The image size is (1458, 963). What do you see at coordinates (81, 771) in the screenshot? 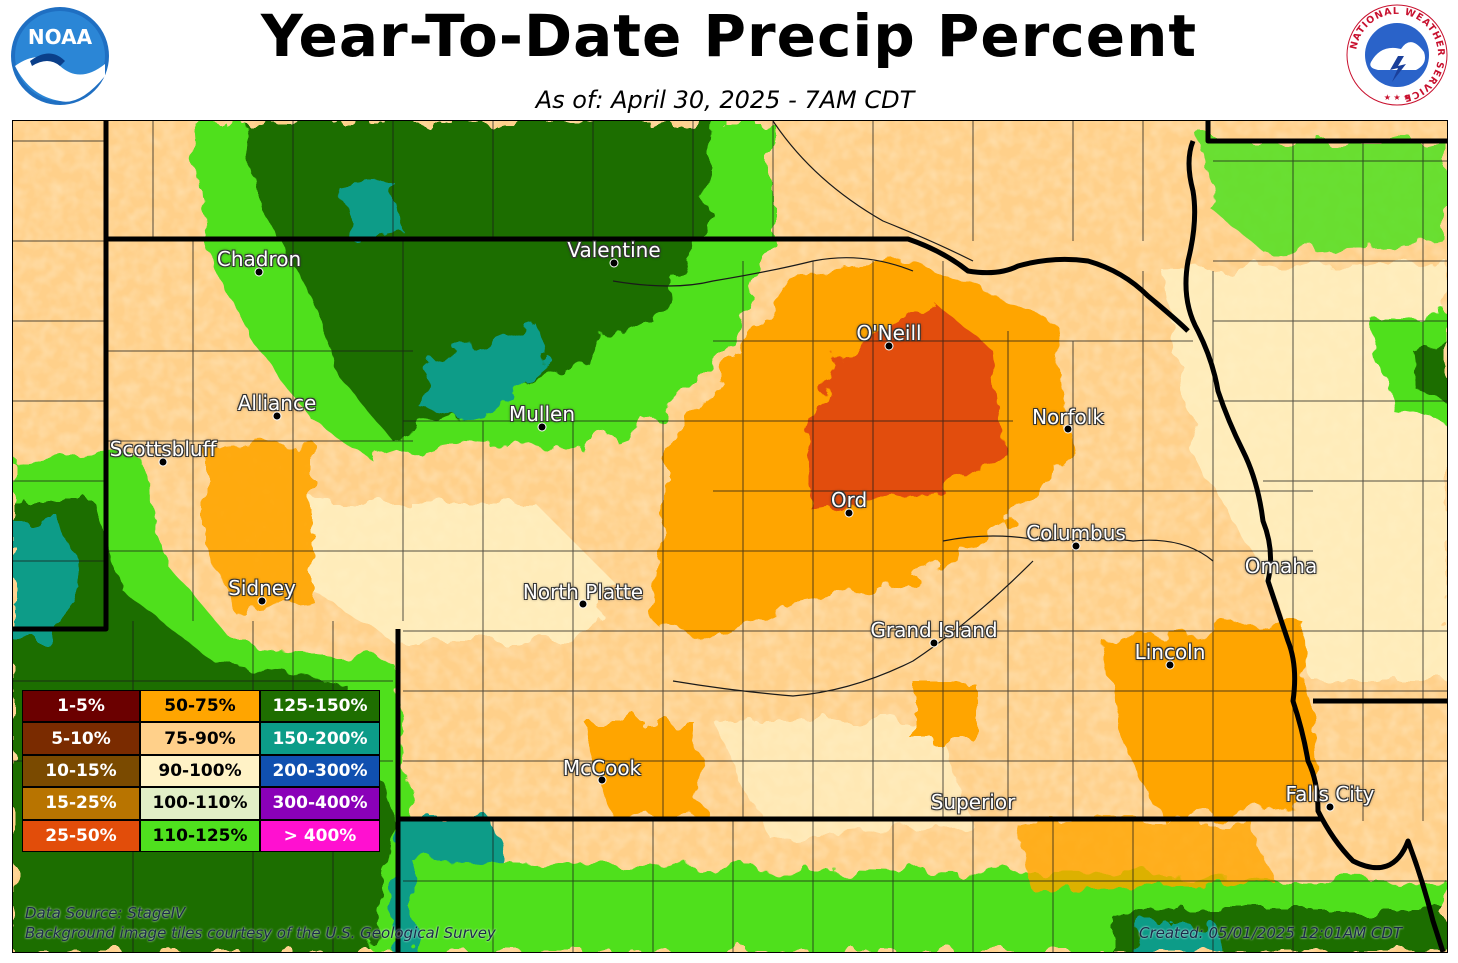
I see `legend-swatch-10-15: 10-15%` at bounding box center [81, 771].